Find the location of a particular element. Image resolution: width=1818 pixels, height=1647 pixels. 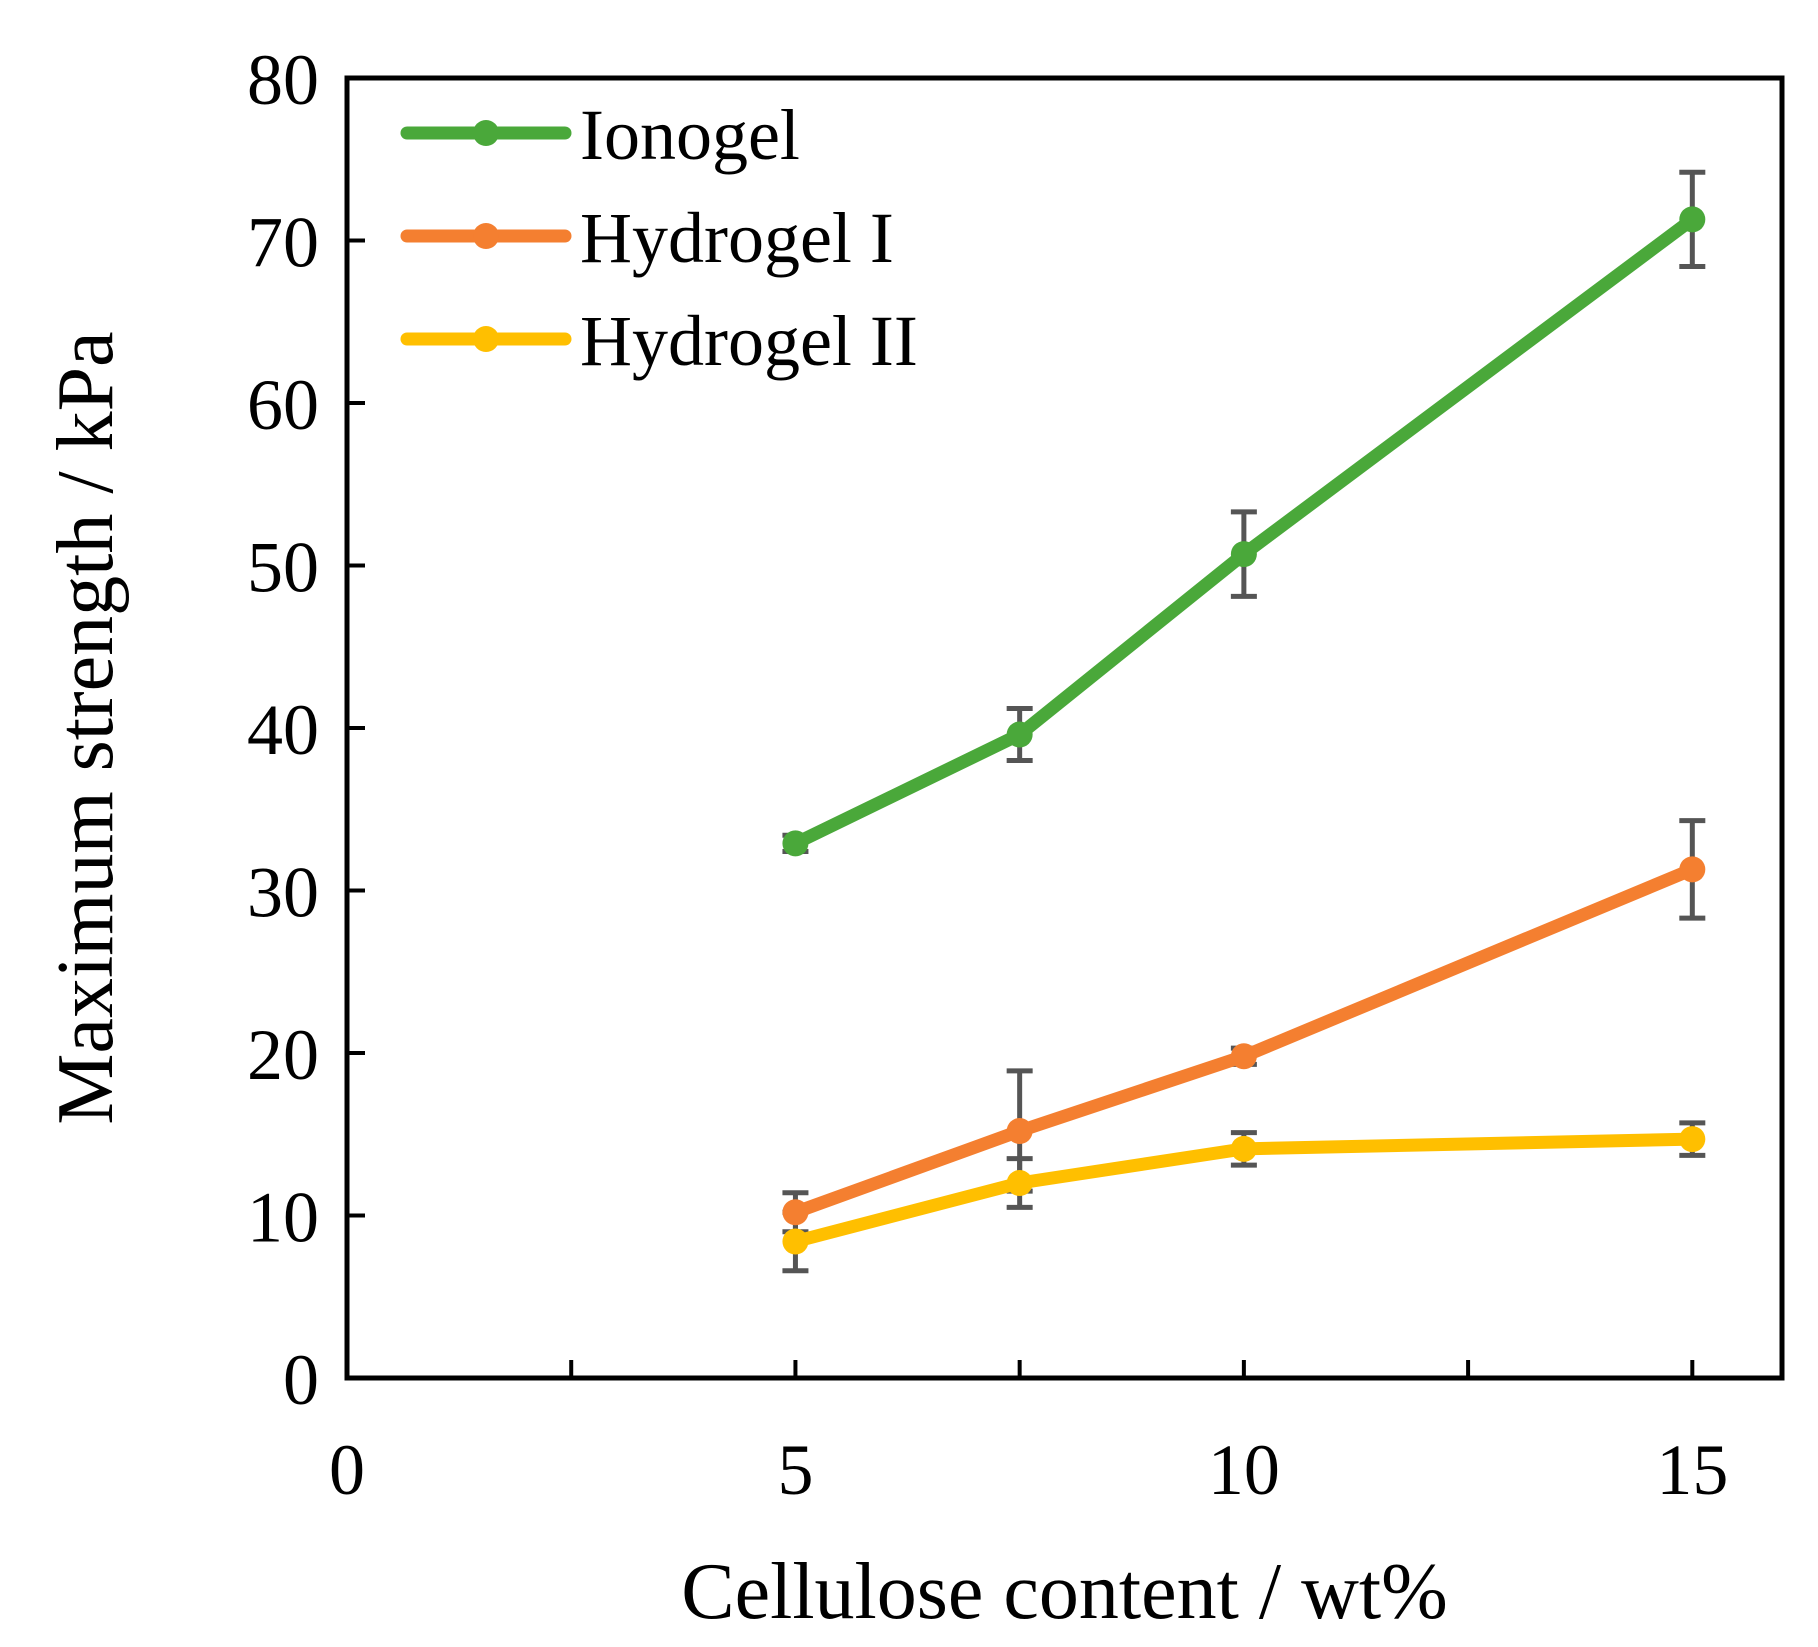

y-tick-label: 0 is located at coordinates (301, 1380).